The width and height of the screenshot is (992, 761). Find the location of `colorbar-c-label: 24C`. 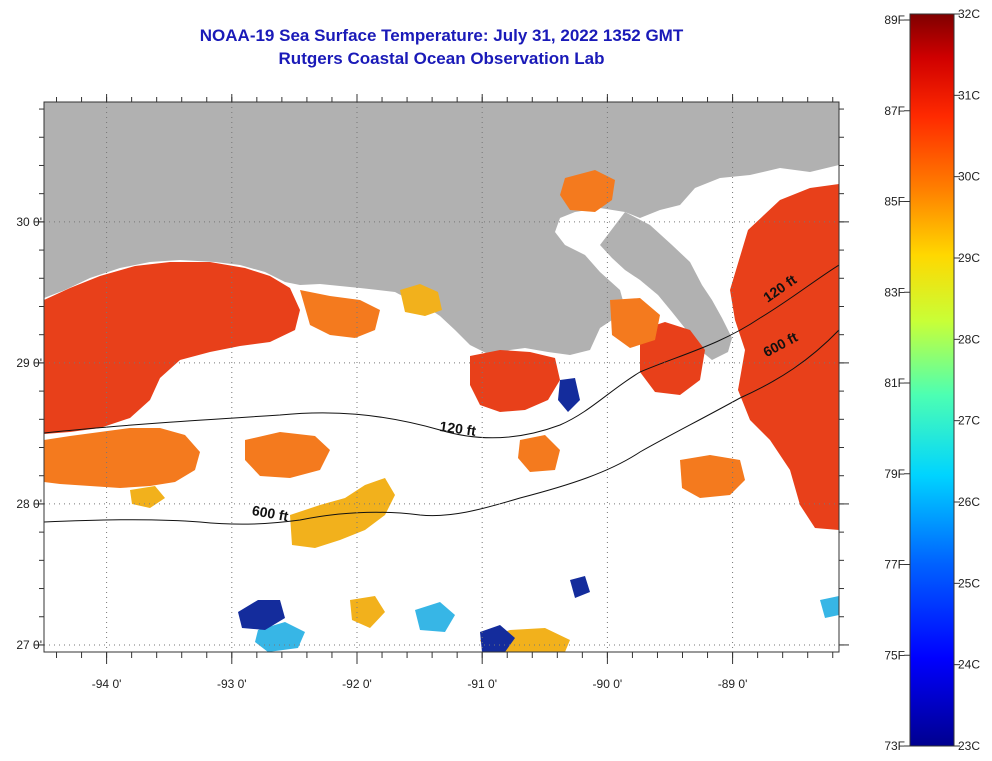

colorbar-c-label: 24C is located at coordinates (969, 665).